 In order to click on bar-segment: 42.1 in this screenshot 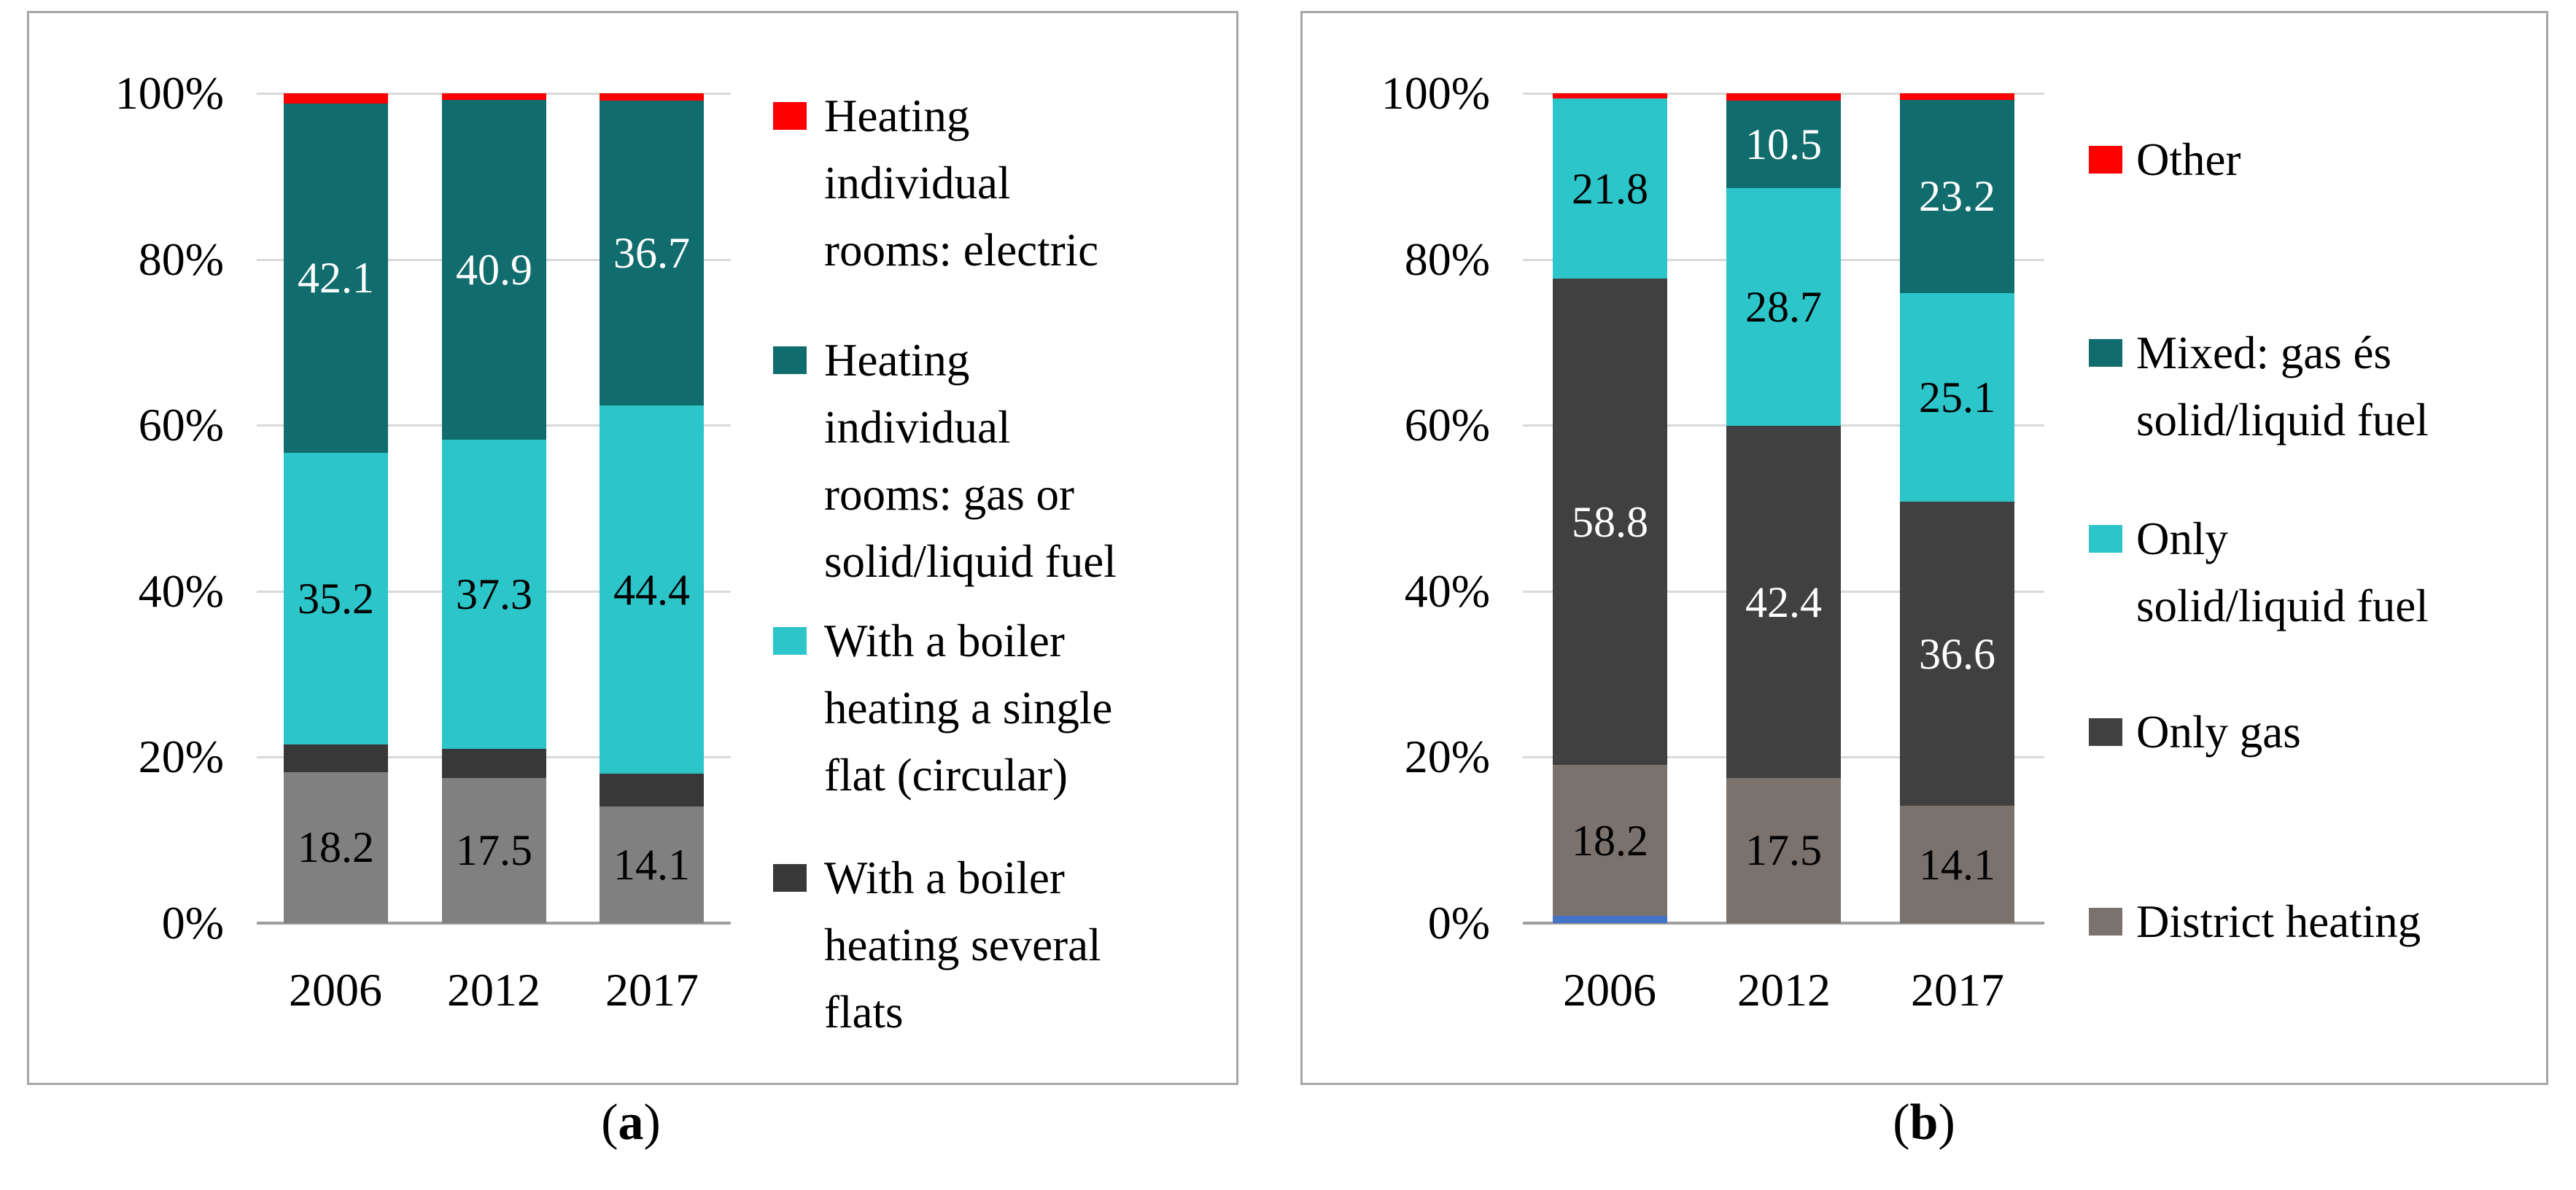, I will do `click(336, 278)`.